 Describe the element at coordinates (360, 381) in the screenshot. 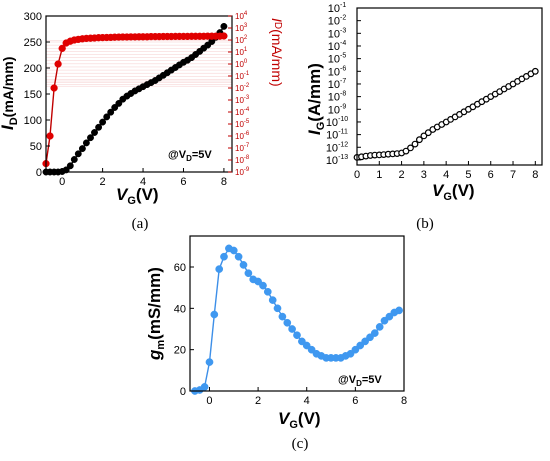

I see `panel-c-bias-condition: @VD=5V` at that location.